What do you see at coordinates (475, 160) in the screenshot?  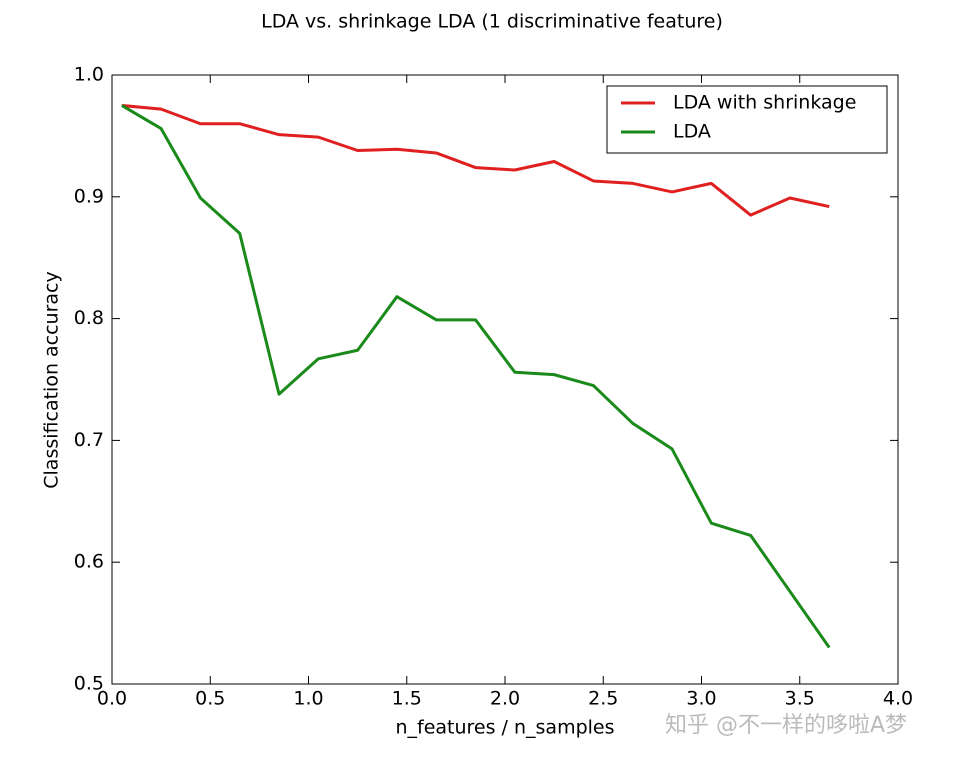 I see `series-line` at bounding box center [475, 160].